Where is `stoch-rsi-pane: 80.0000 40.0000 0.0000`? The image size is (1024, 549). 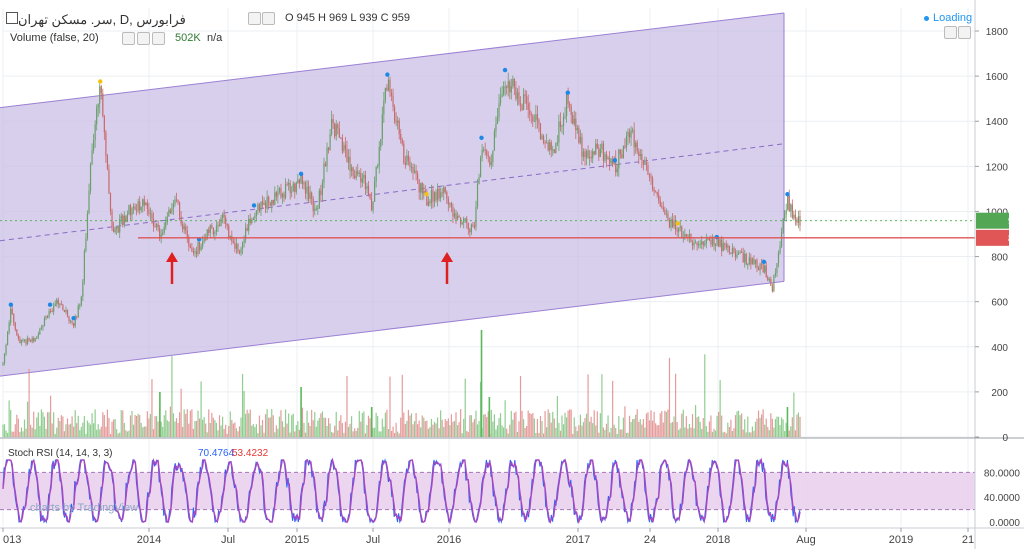
stoch-rsi-pane: 80.0000 40.0000 0.0000 is located at coordinates (510, 493).